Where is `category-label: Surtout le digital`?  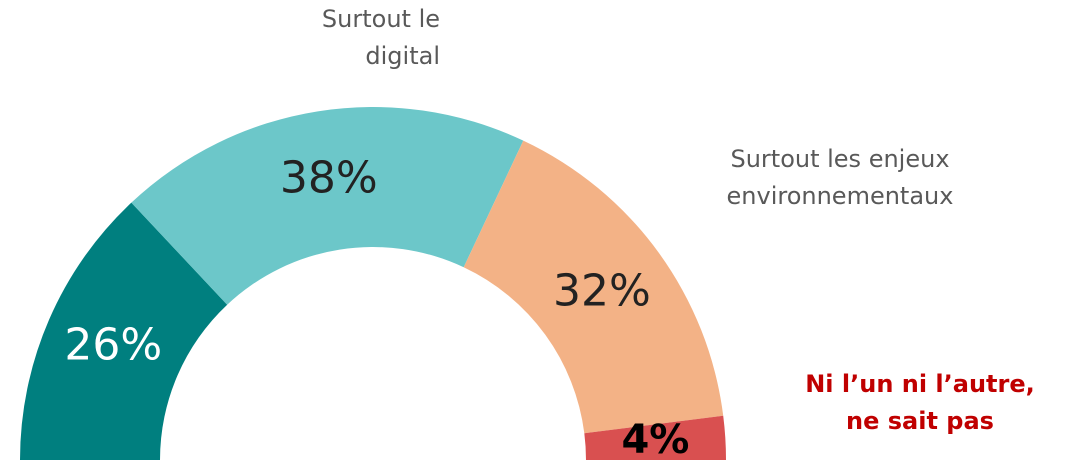 category-label: Surtout le digital is located at coordinates (381, 37).